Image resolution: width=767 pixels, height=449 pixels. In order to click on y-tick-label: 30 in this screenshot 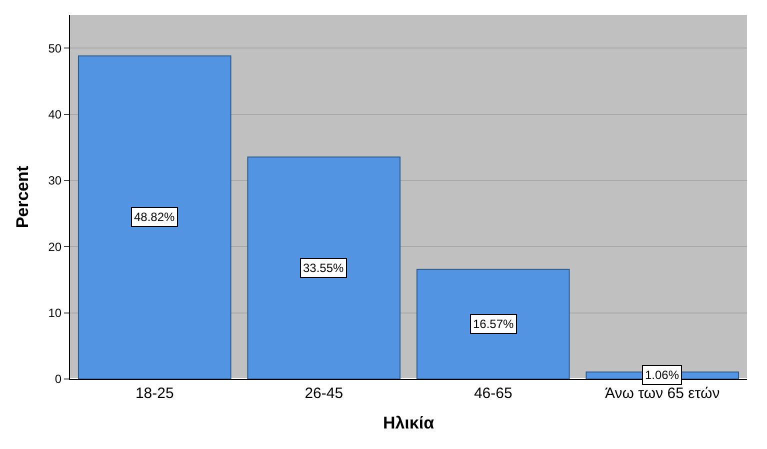, I will do `click(55, 181)`.